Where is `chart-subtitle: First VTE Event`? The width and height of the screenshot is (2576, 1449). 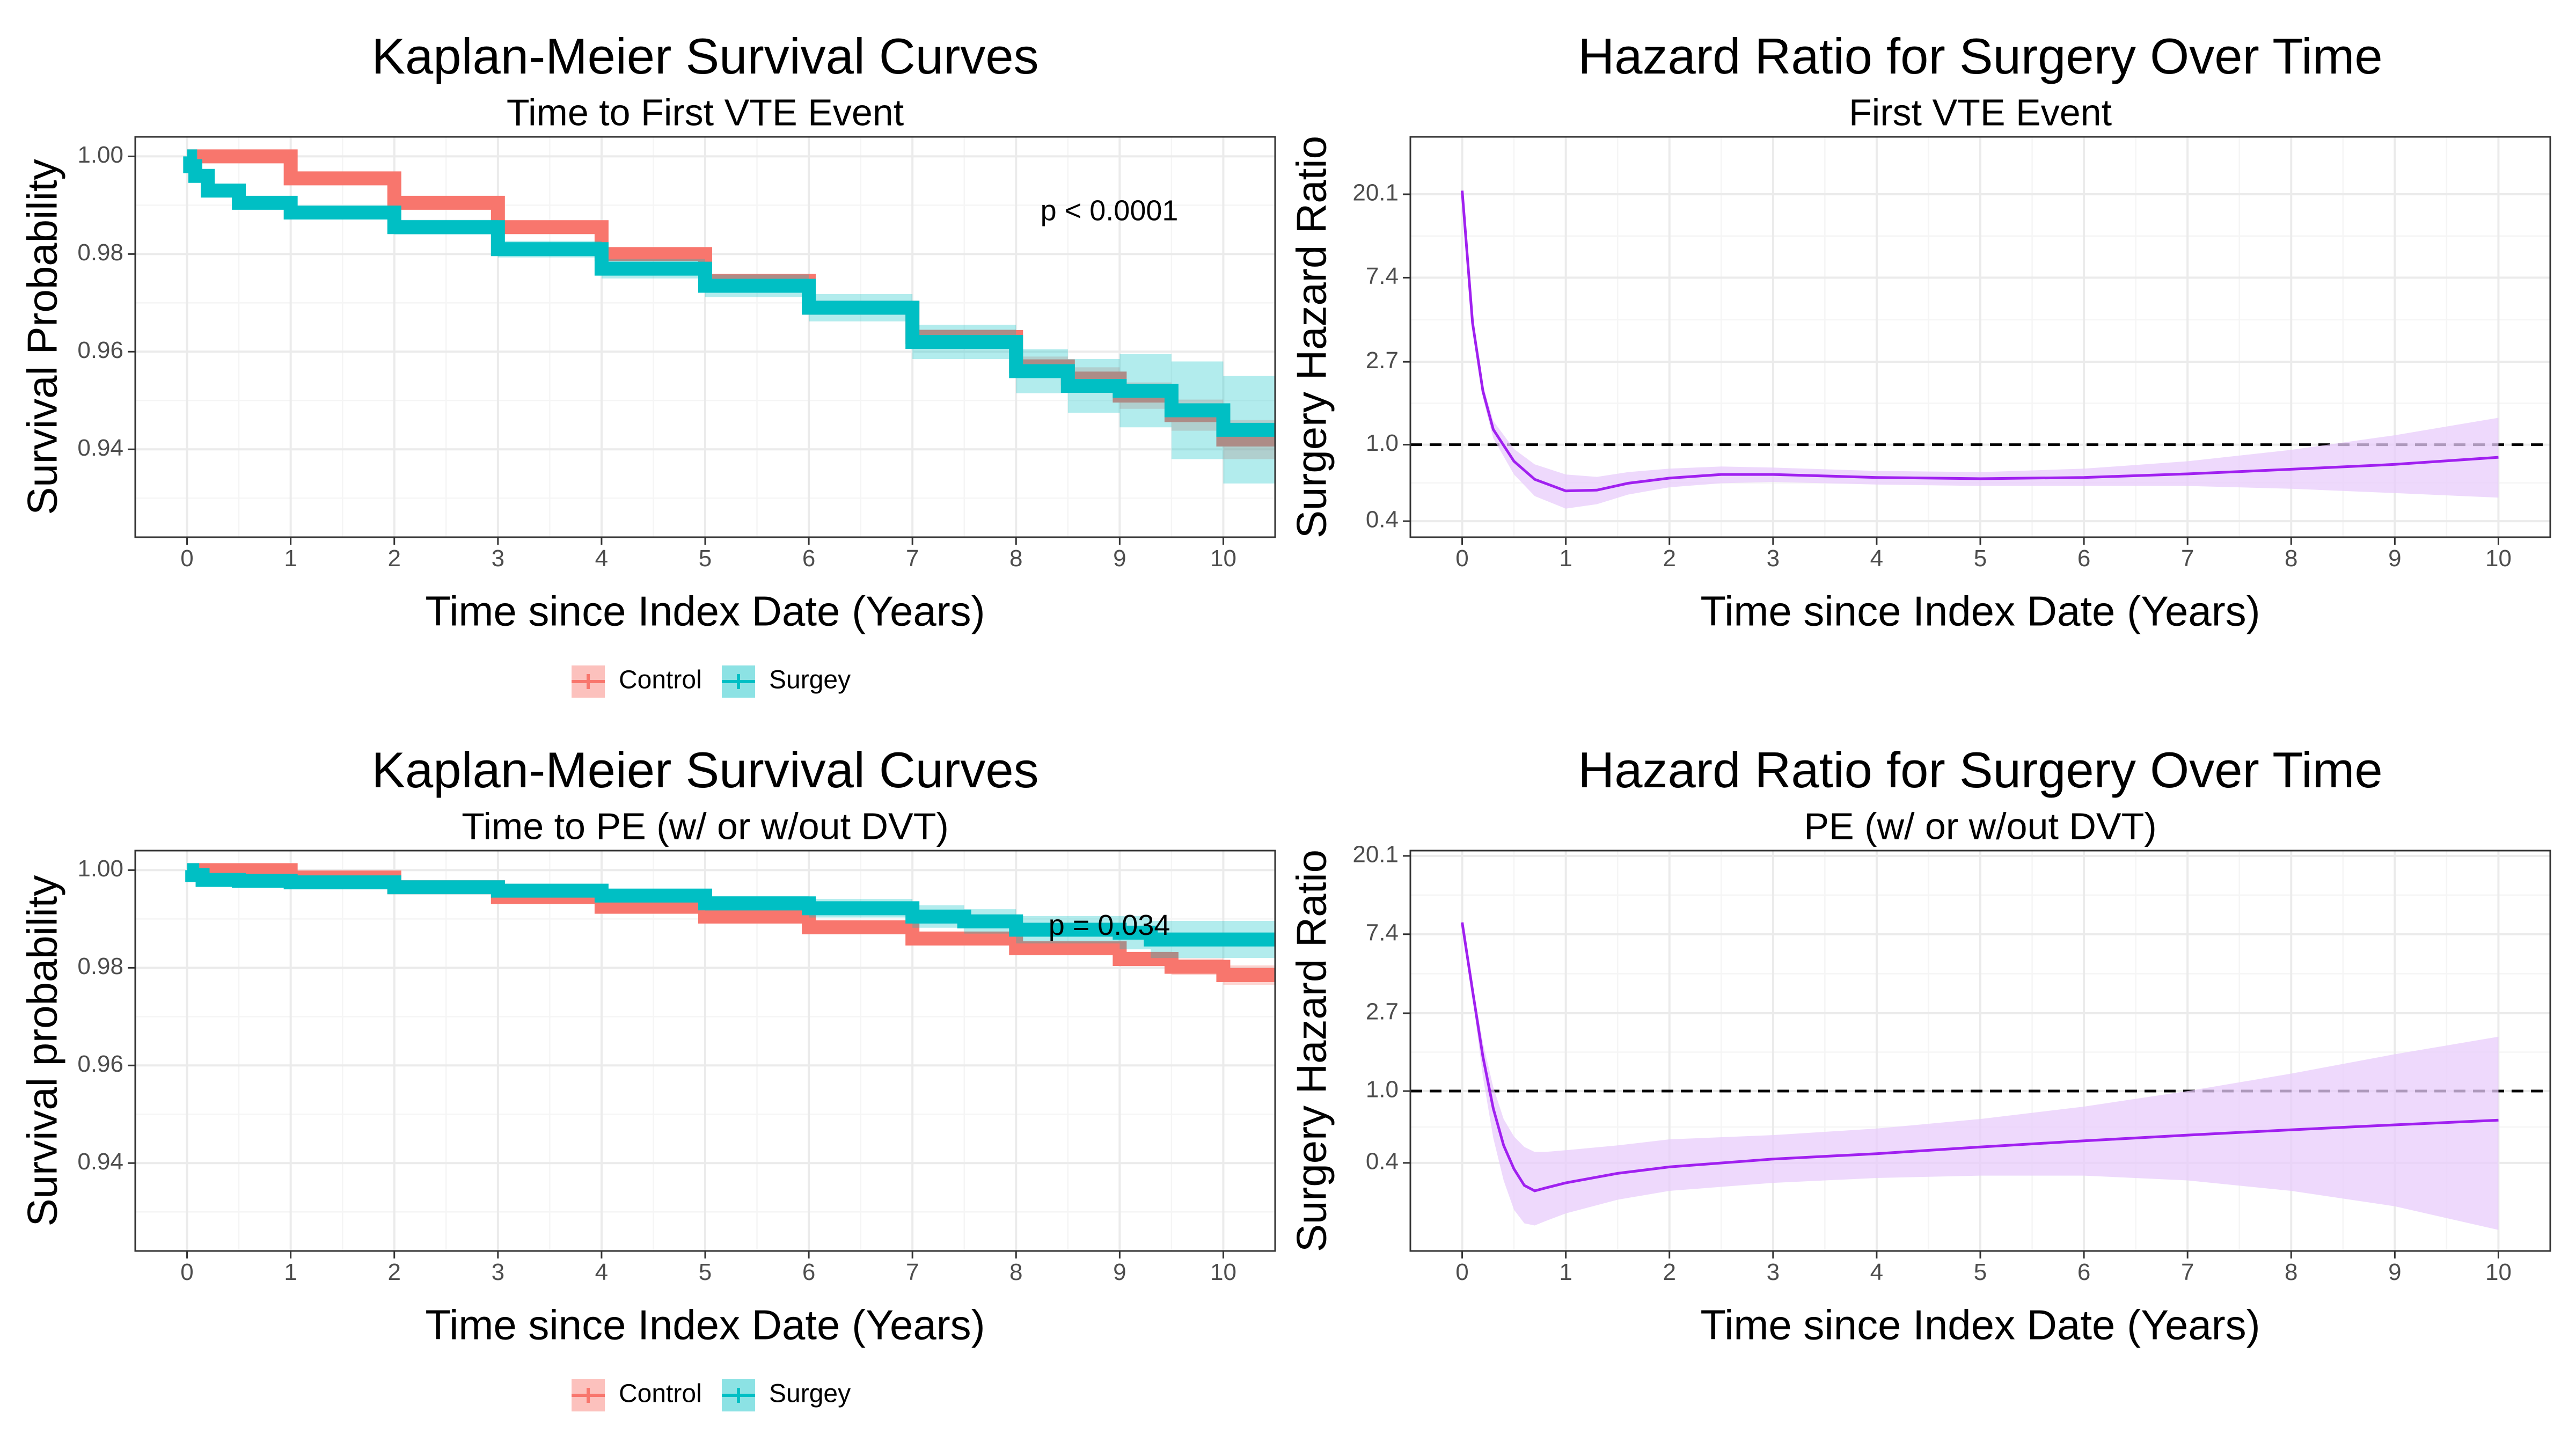
chart-subtitle: First VTE Event is located at coordinates (1980, 112).